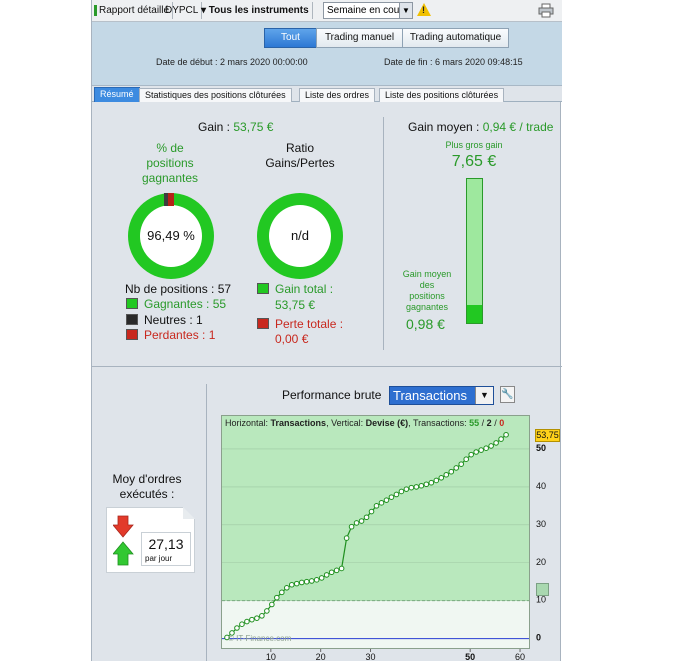  What do you see at coordinates (453, 62) in the screenshot?
I see `end-date: Date de fin : 6 mars 2020 09:48:15` at bounding box center [453, 62].